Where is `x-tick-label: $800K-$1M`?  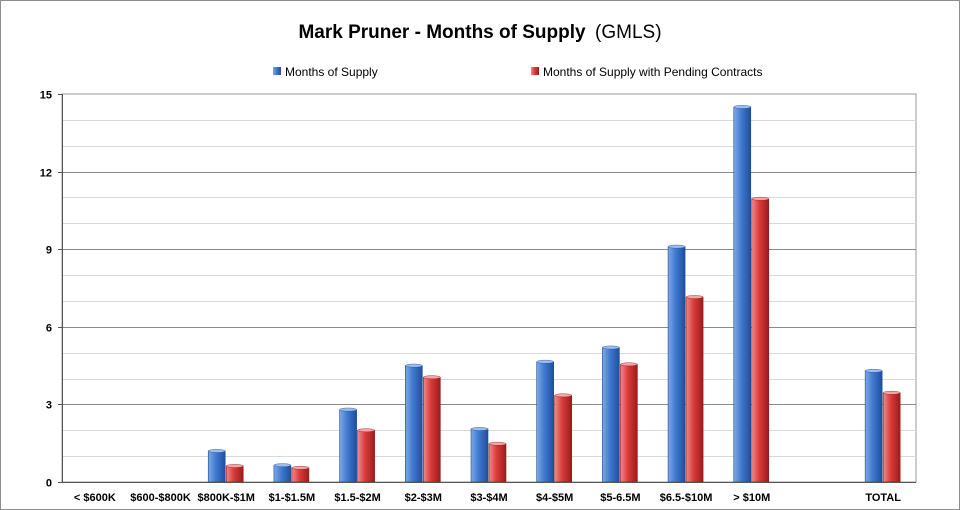 x-tick-label: $800K-$1M is located at coordinates (225, 498).